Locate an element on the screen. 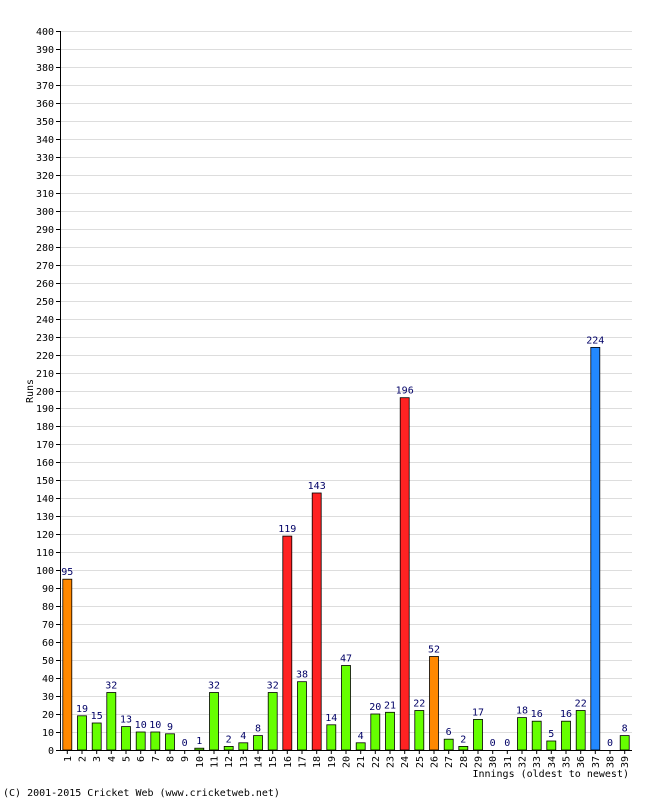 The height and width of the screenshot is (805, 650). x-tick-label: 26 is located at coordinates (435, 762).